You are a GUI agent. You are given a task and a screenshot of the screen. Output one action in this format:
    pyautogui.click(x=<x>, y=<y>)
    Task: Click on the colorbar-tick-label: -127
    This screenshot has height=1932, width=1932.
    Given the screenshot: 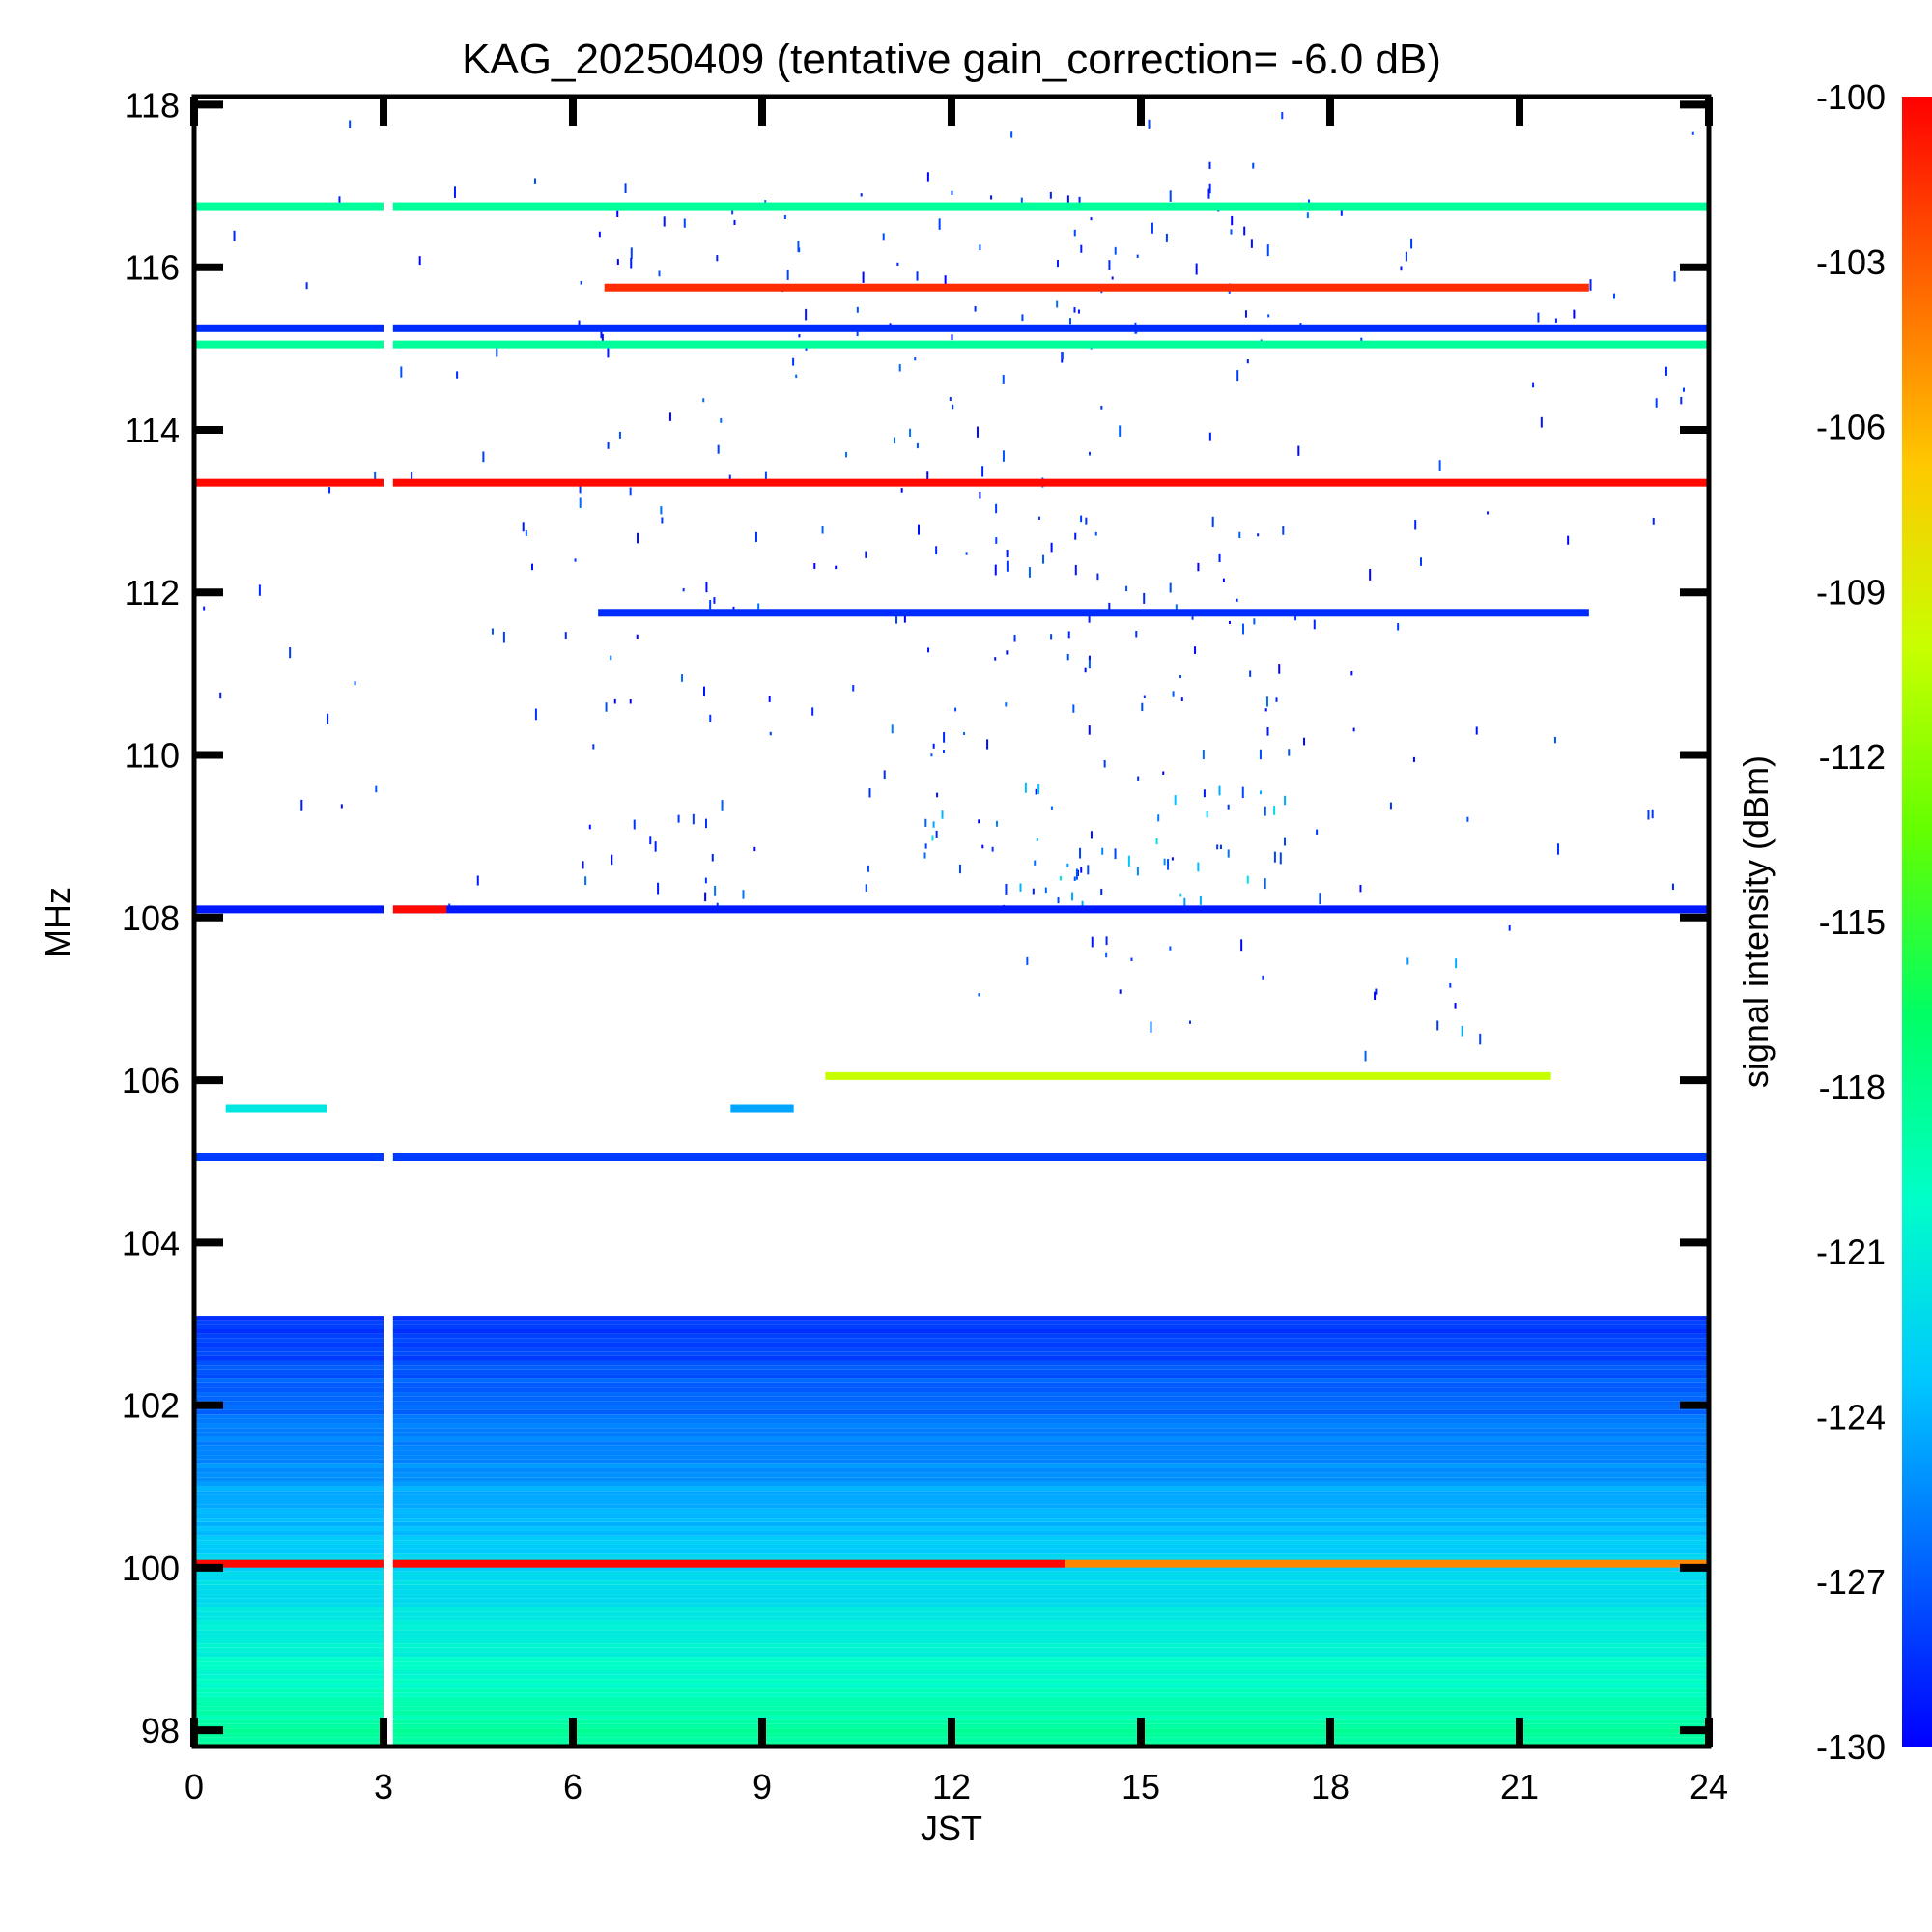 What is the action you would take?
    pyautogui.click(x=1851, y=1582)
    